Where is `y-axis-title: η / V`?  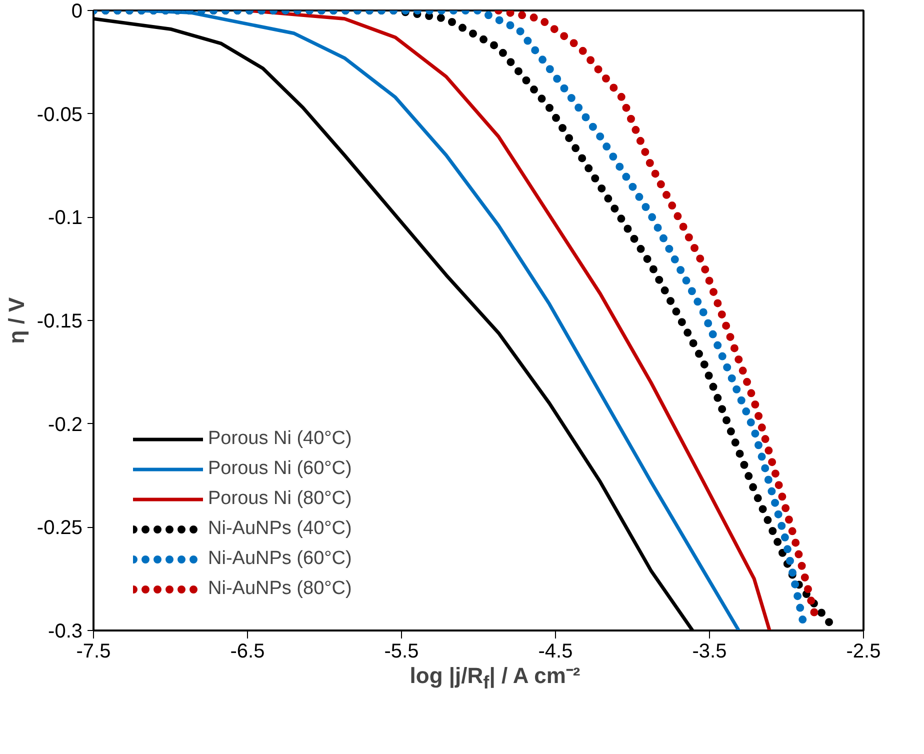
y-axis-title: η / V is located at coordinates (16, 320).